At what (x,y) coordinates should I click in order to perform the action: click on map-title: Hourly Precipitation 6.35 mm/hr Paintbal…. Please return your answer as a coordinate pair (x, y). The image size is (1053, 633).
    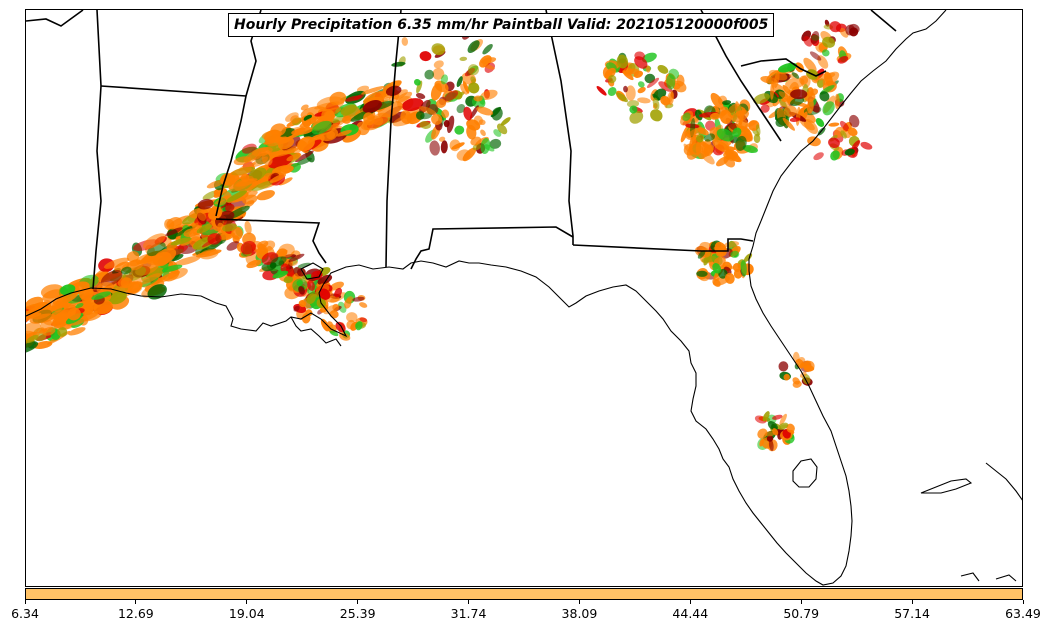
    Looking at the image, I should click on (501, 25).